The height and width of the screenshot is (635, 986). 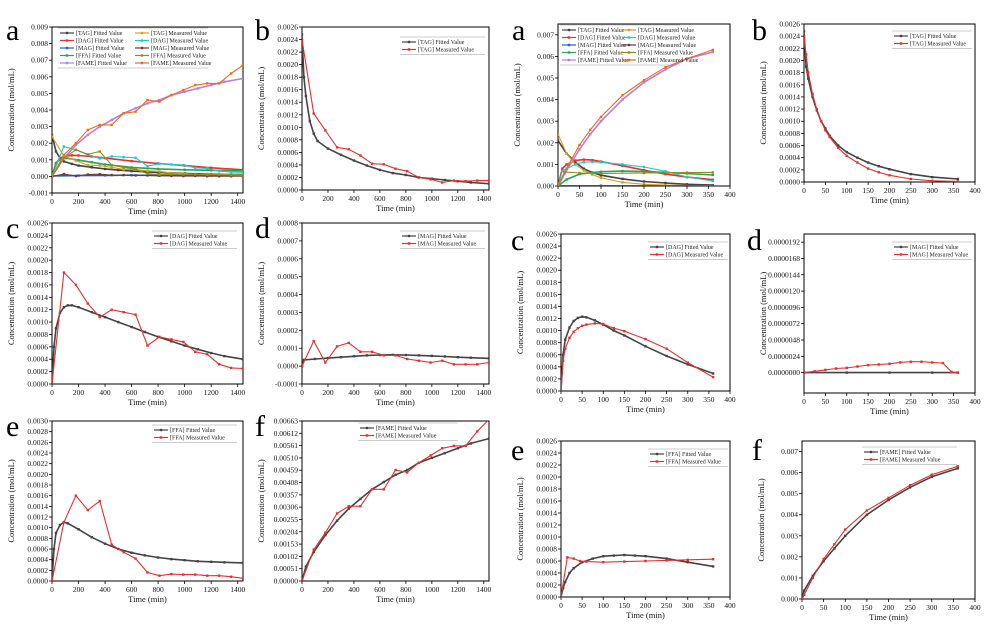 I want to click on legend-label: [FAME] Measured Value, so click(x=668, y=61).